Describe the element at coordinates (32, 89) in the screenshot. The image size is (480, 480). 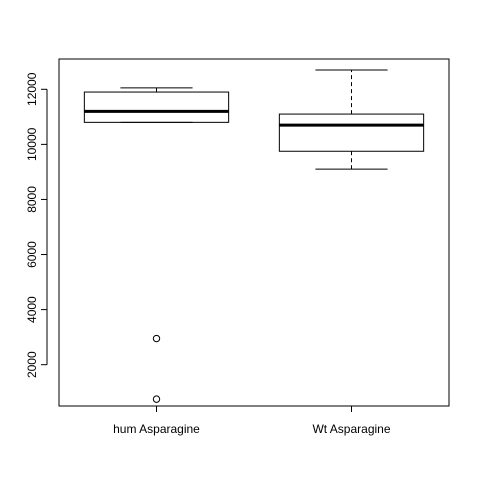
I see `y-tick-label: 12000` at that location.